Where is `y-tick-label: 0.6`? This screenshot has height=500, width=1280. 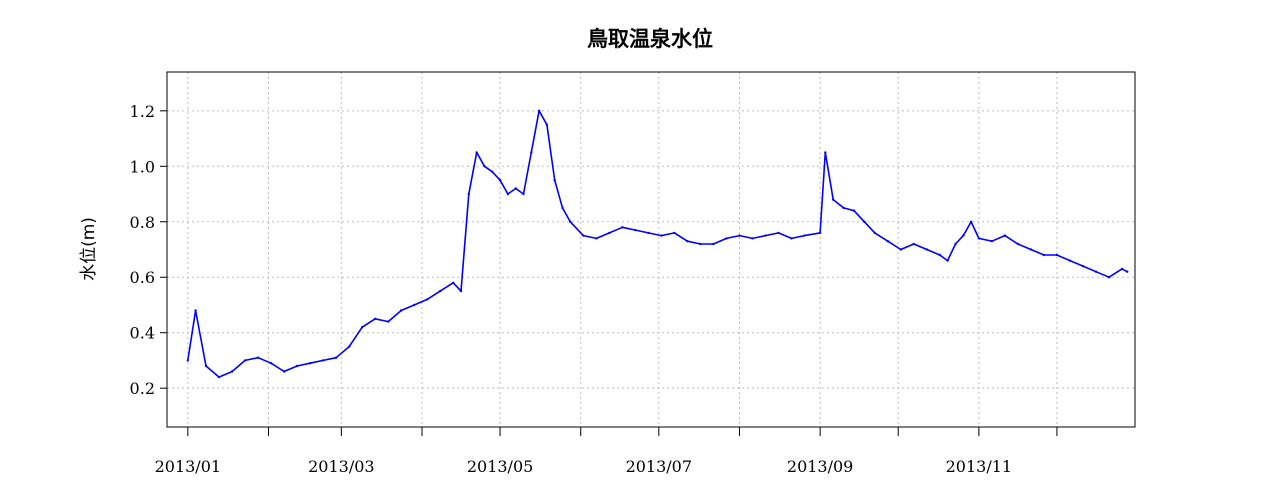 y-tick-label: 0.6 is located at coordinates (142, 277).